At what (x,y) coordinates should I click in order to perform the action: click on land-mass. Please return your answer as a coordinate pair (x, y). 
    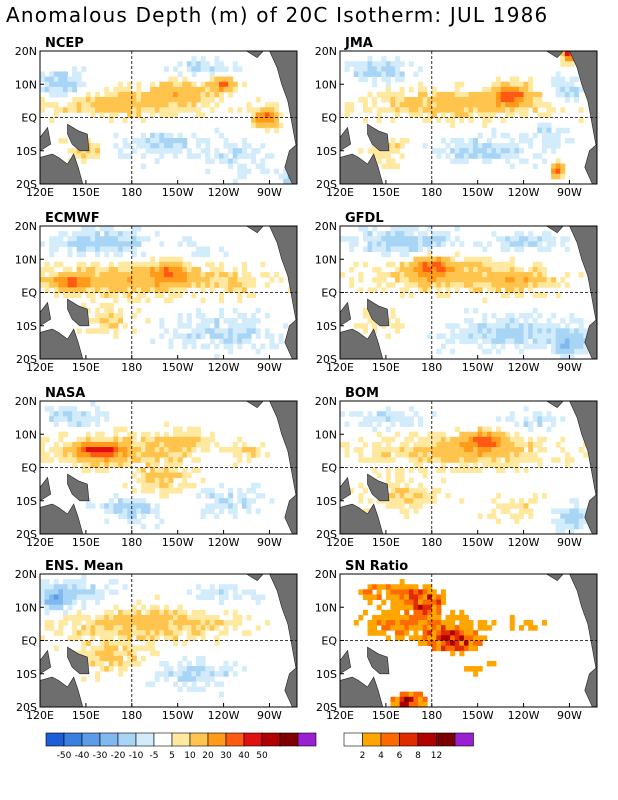
    Looking at the image, I should click on (590, 163).